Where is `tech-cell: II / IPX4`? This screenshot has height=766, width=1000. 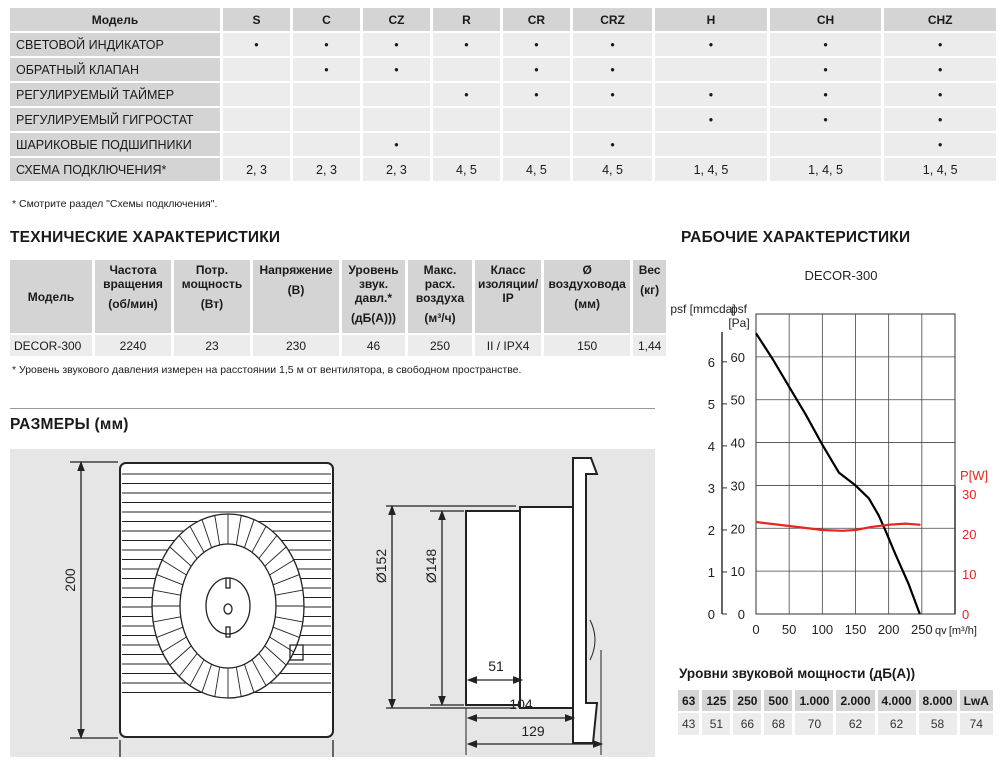
tech-cell: II / IPX4 is located at coordinates (508, 345).